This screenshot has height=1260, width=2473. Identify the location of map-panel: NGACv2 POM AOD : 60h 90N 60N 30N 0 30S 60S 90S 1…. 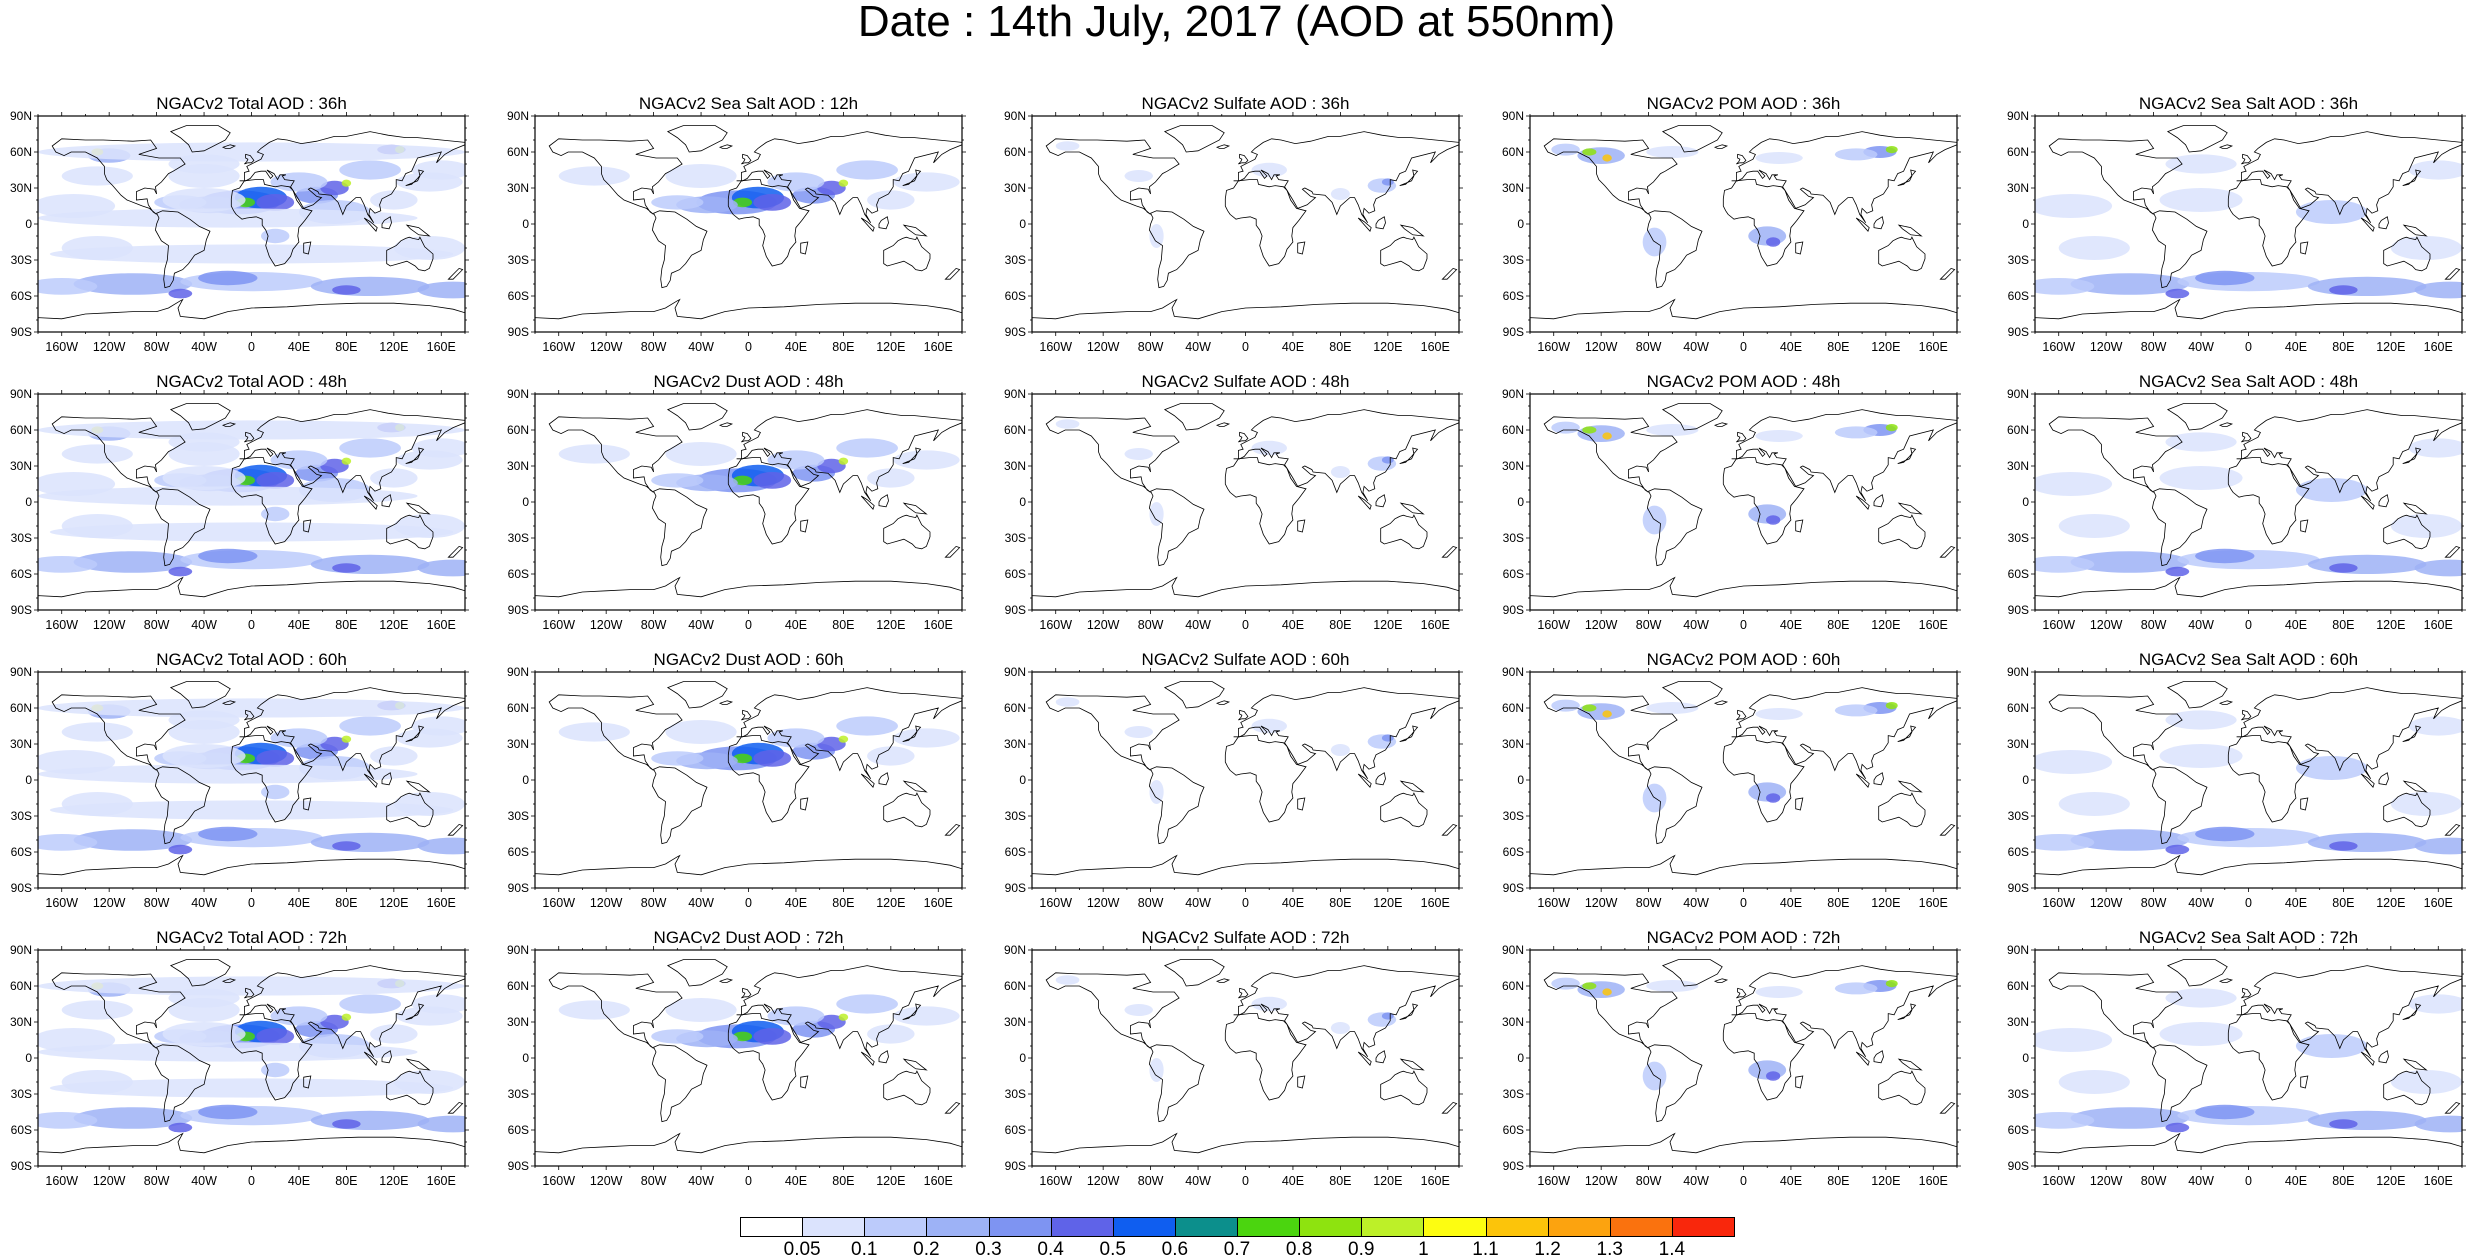
(1728, 785).